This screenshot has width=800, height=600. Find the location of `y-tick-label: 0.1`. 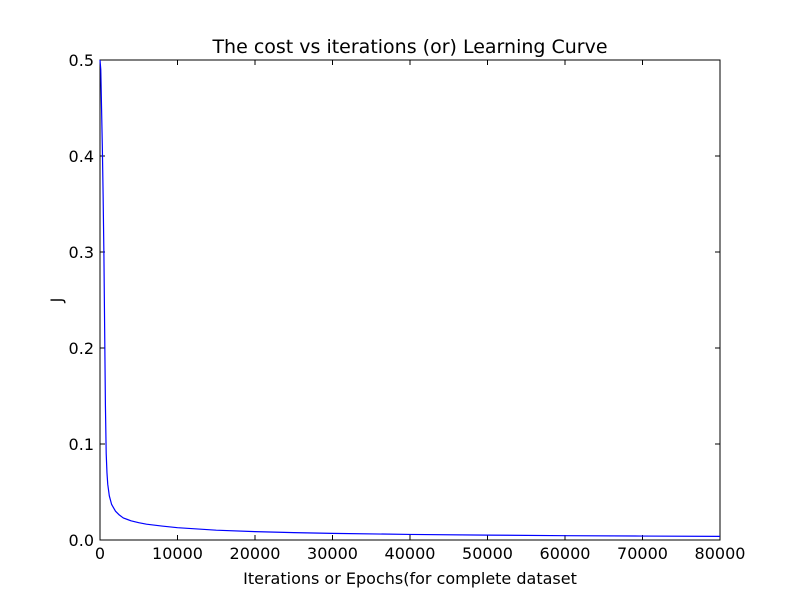

y-tick-label: 0.1 is located at coordinates (81, 444).